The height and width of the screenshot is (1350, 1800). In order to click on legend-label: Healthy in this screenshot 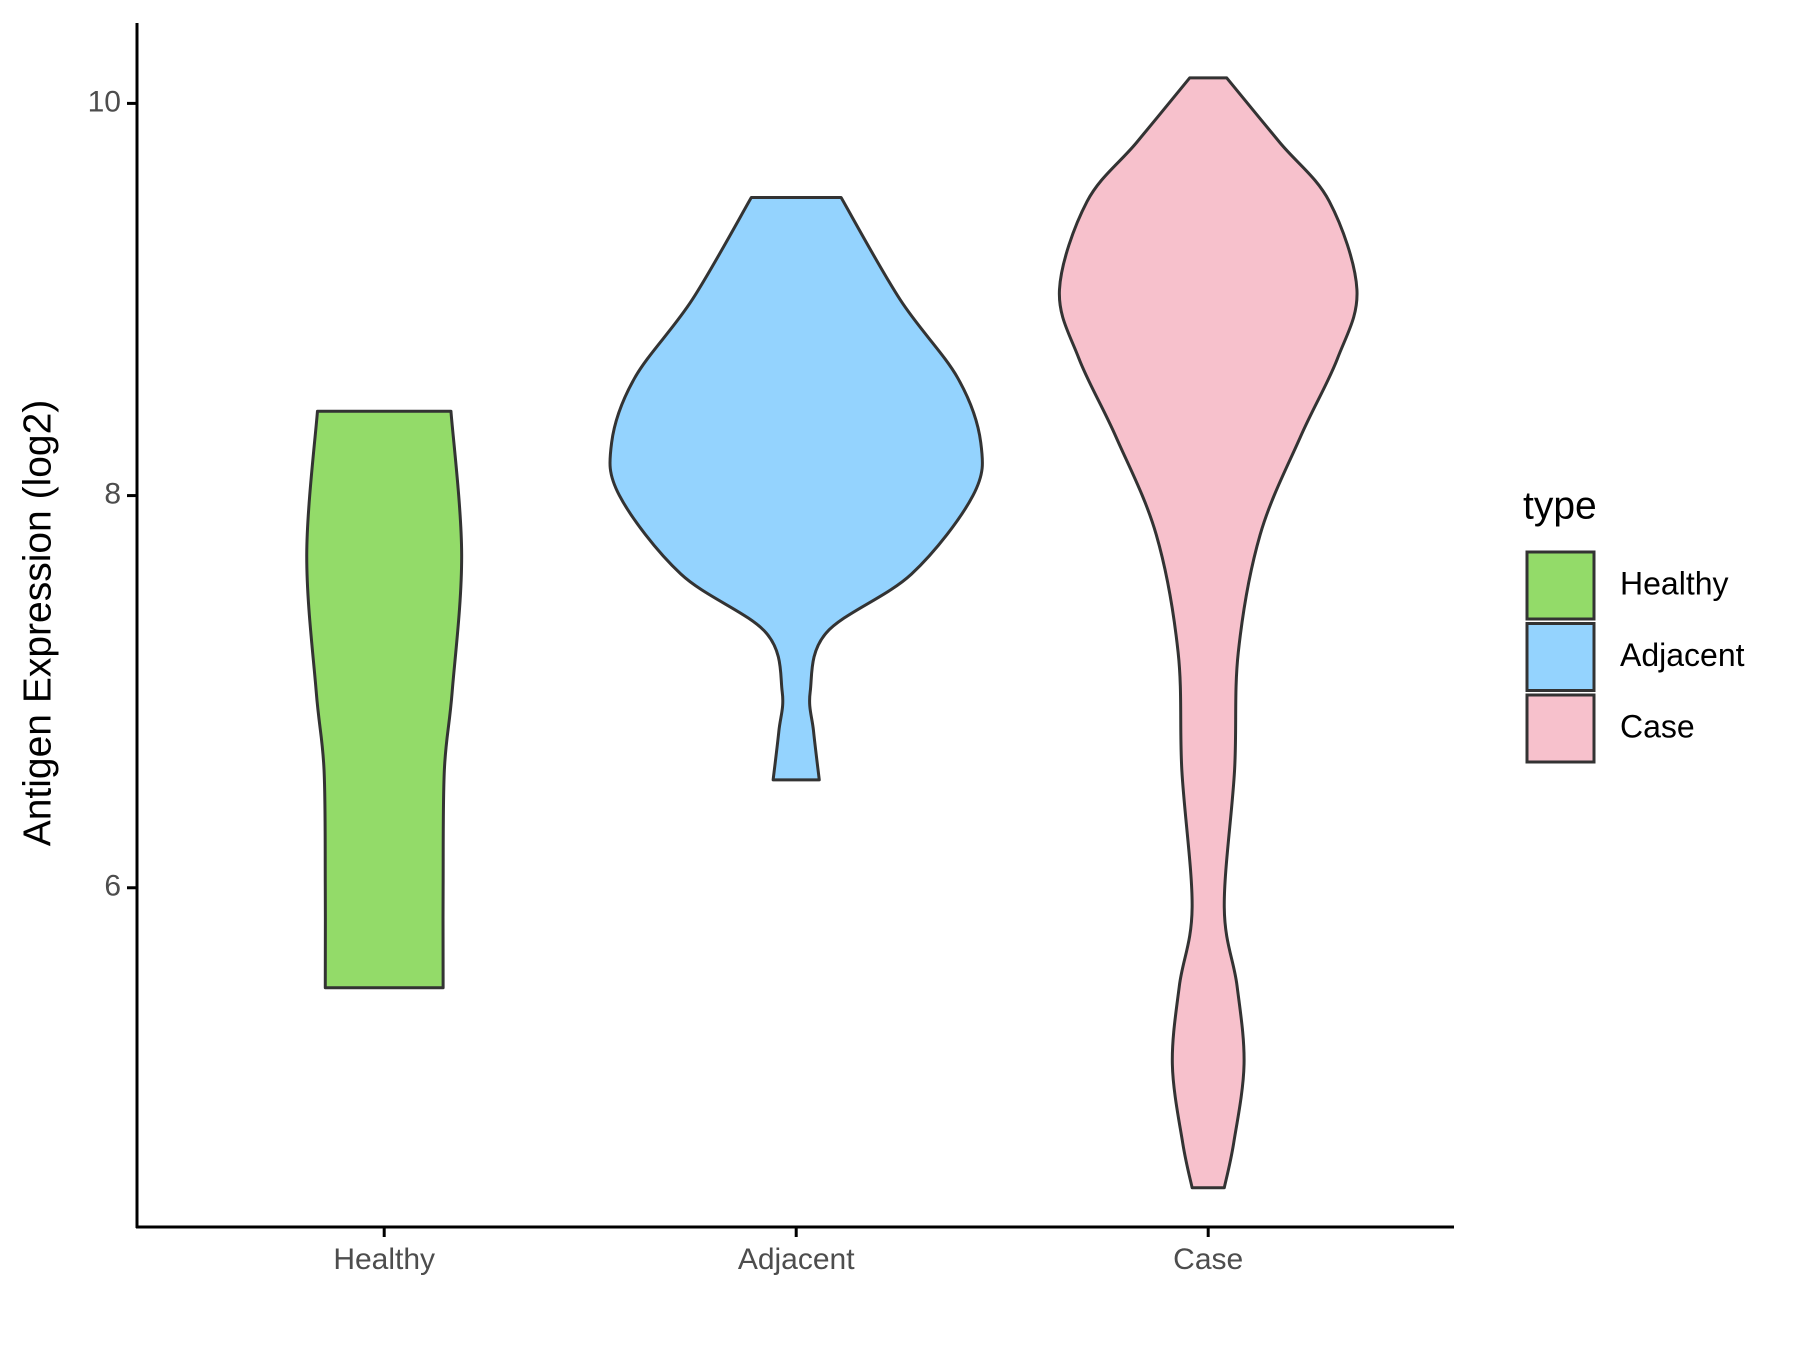, I will do `click(1674, 583)`.